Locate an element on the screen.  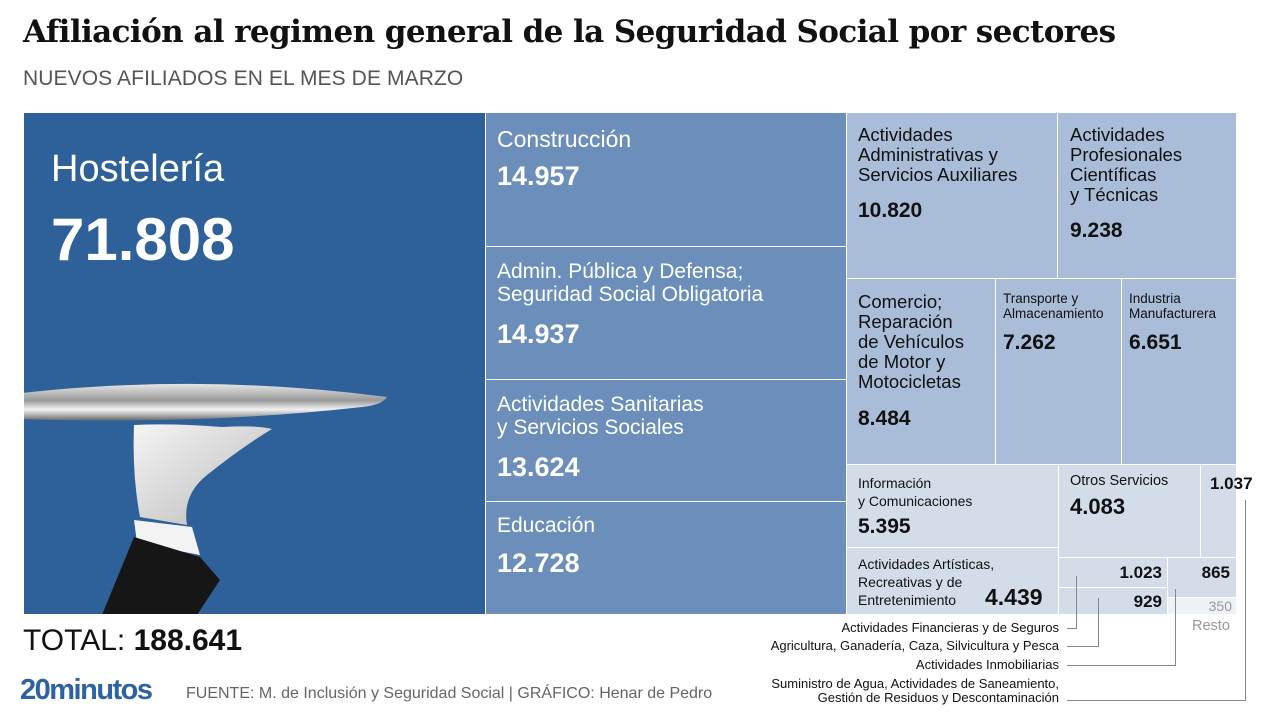
tile-label-line: y Servicios Sociales is located at coordinates (590, 427).